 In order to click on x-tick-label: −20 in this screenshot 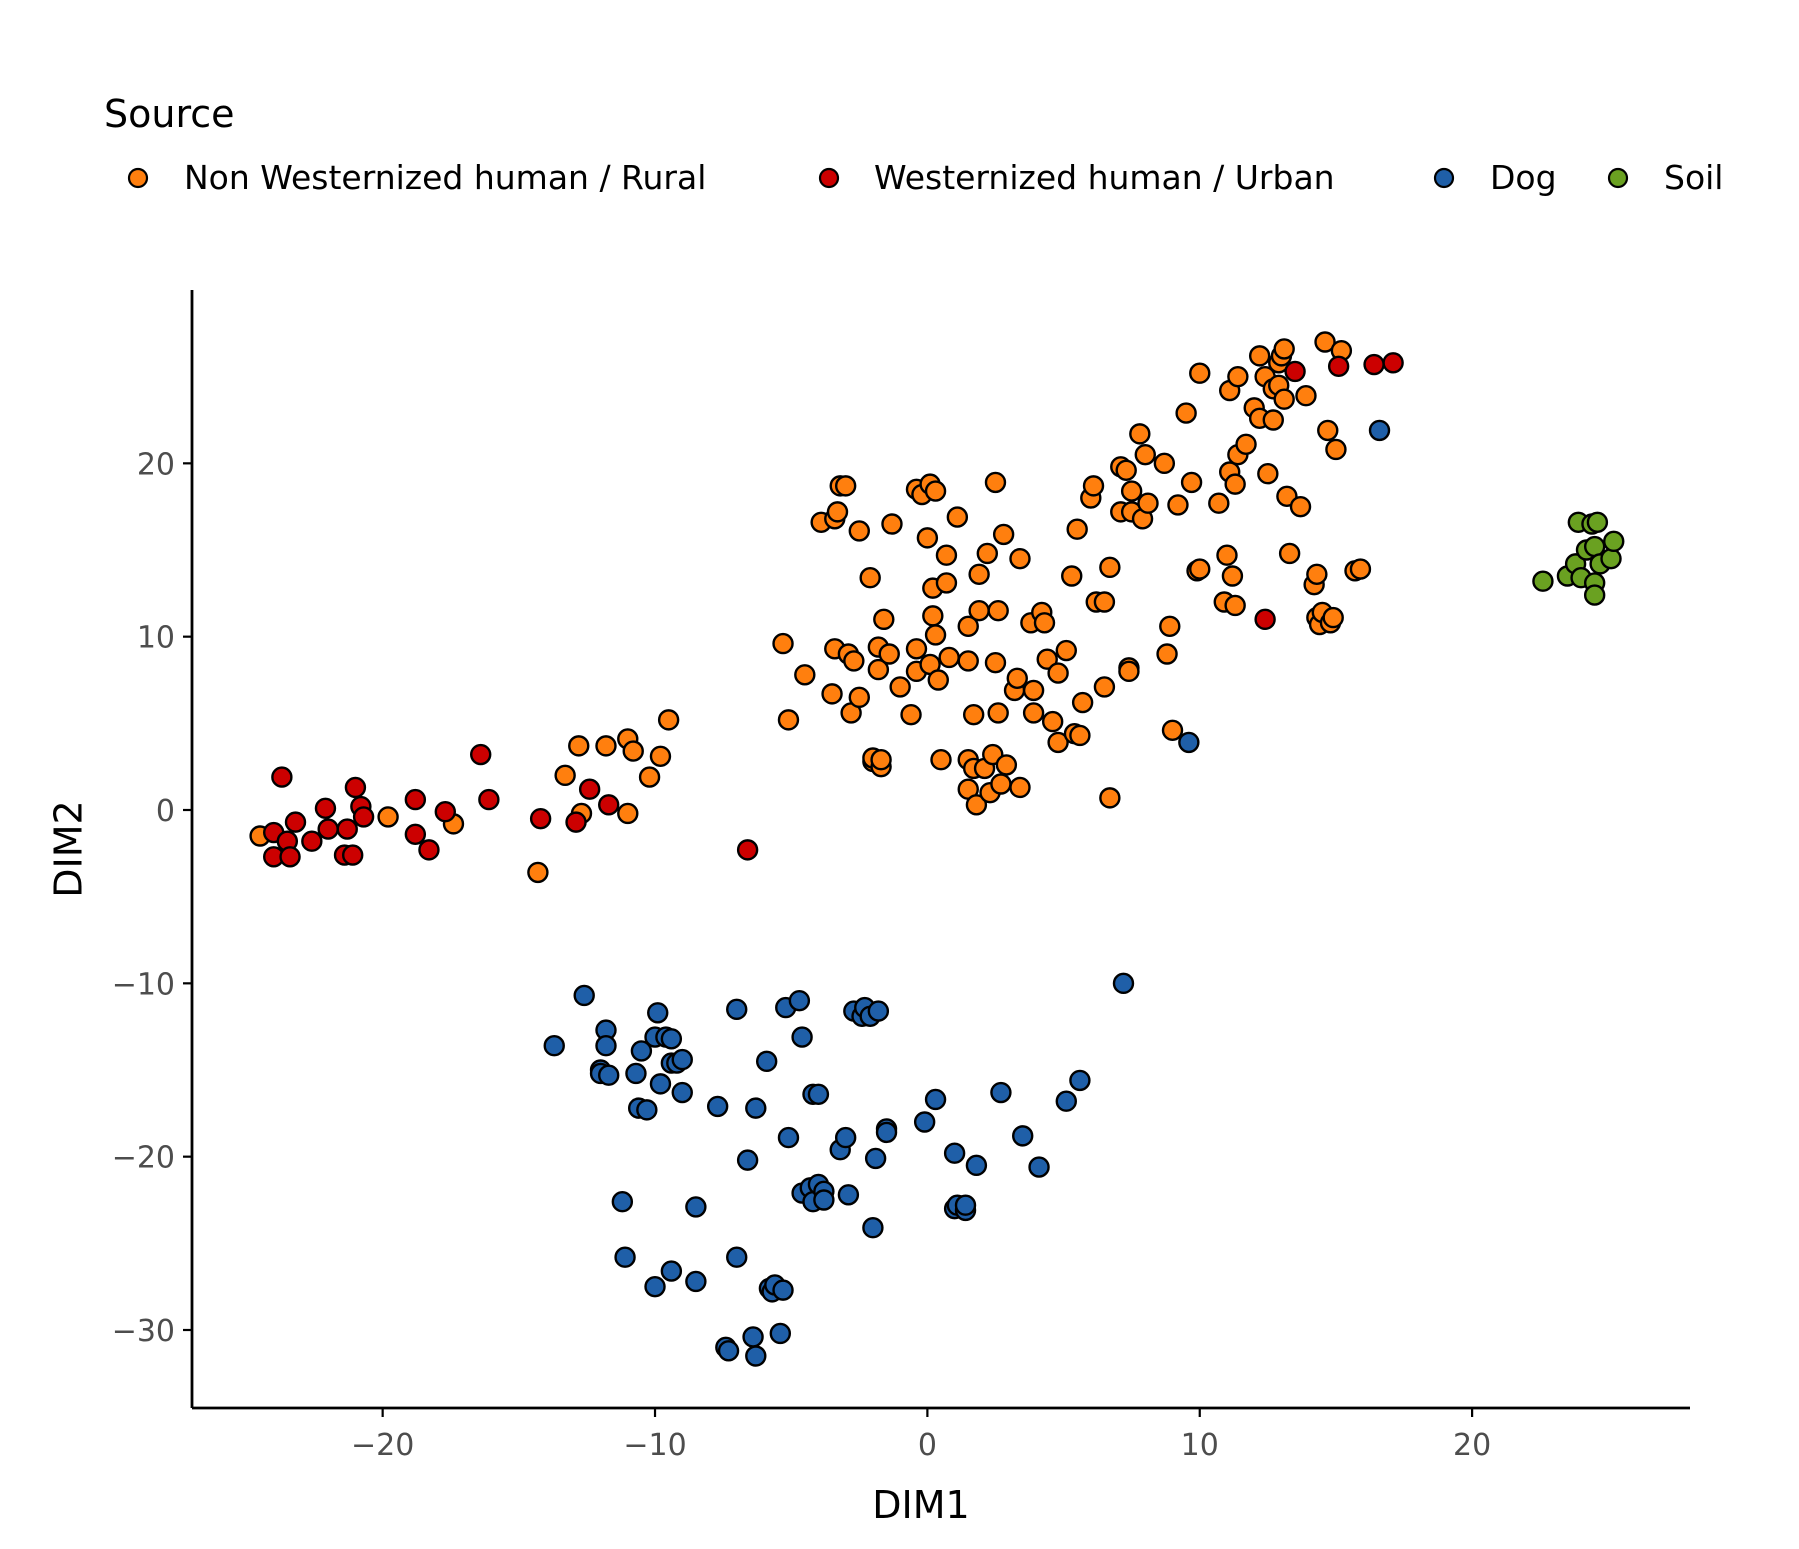, I will do `click(382, 1445)`.